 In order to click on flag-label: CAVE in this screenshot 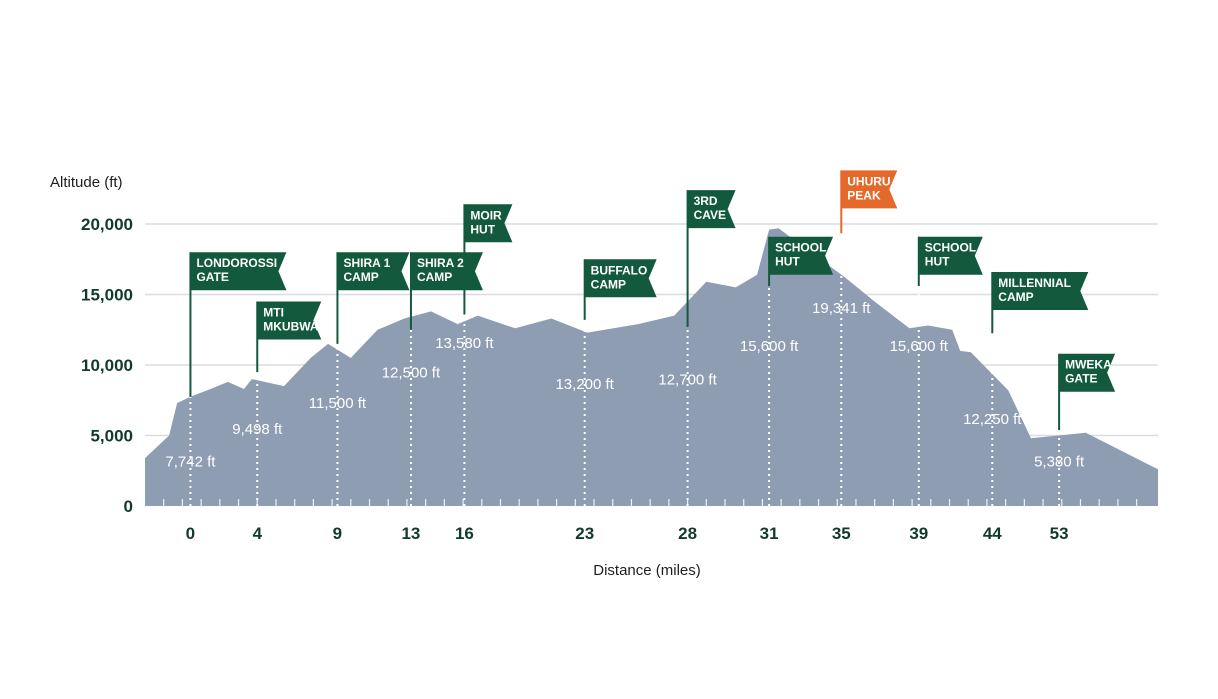, I will do `click(710, 215)`.